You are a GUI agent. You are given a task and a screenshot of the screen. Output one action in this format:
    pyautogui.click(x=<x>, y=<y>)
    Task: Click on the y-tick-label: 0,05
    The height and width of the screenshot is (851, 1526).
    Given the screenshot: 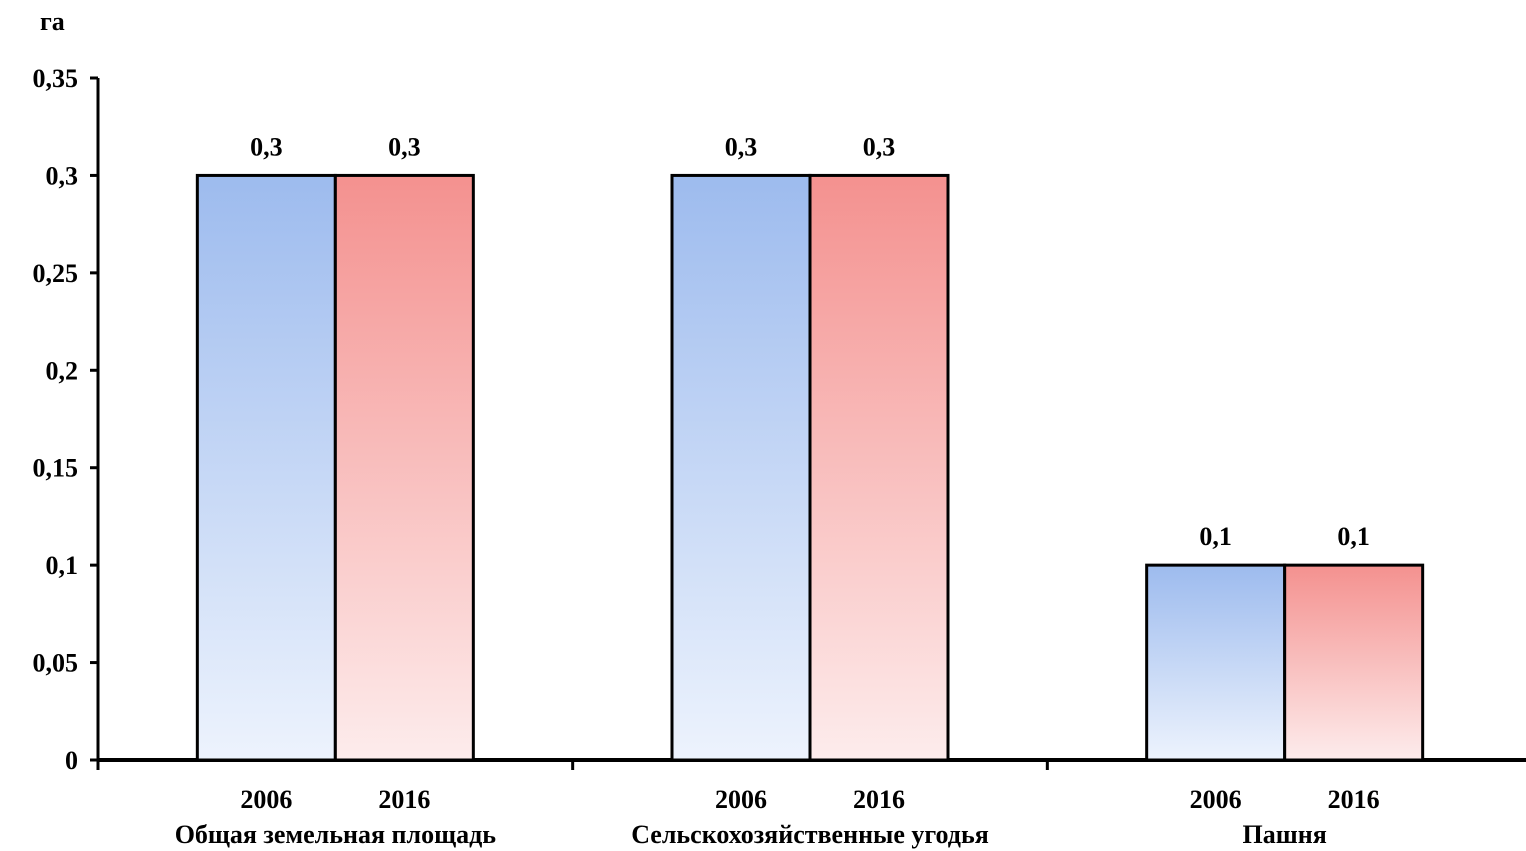 What is the action you would take?
    pyautogui.click(x=56, y=663)
    